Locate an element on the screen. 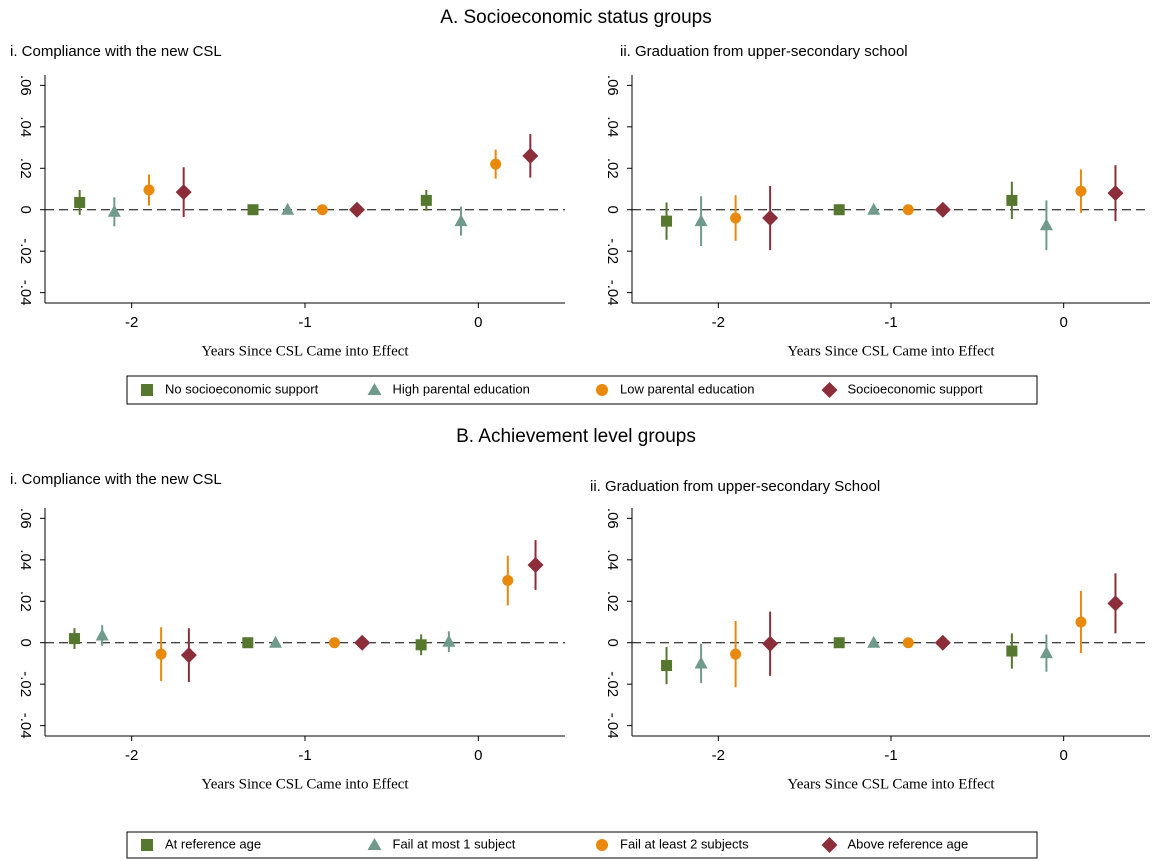 The image size is (1153, 861). legend-label: High parental education is located at coordinates (461, 388).